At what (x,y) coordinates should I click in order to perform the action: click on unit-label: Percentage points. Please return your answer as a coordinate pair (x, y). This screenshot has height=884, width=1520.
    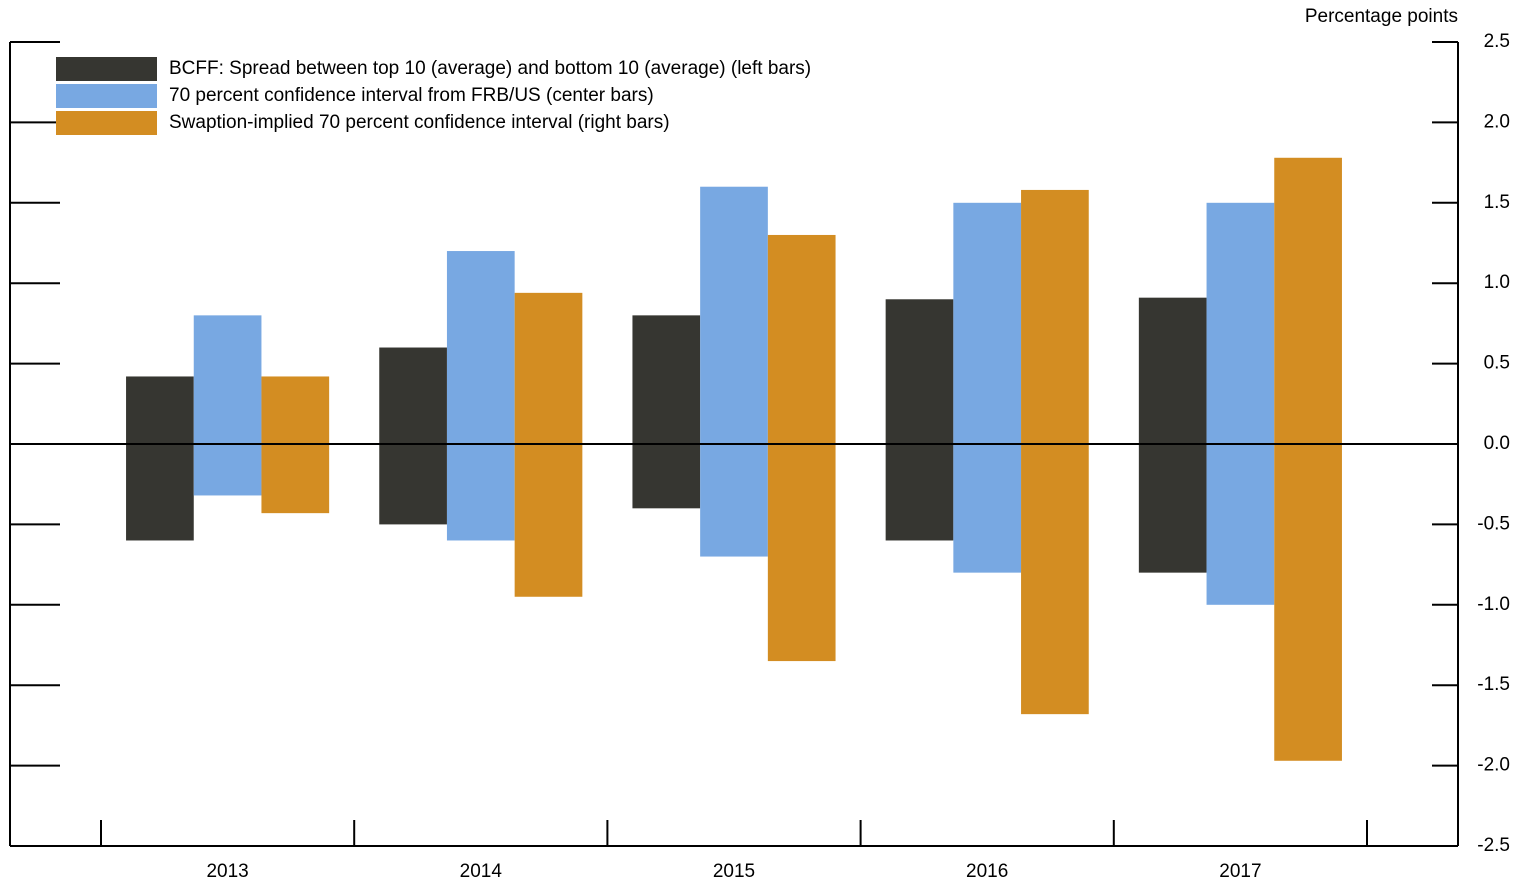
    Looking at the image, I should click on (1381, 16).